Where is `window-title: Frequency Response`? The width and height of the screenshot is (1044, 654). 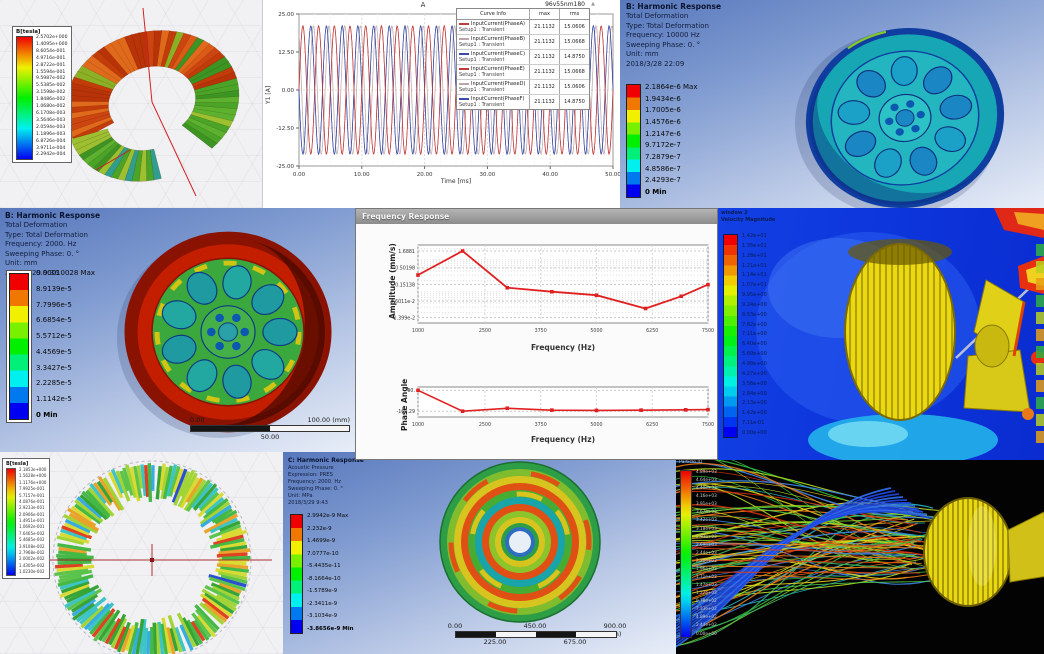
window-title: Frequency Response is located at coordinates (406, 216).